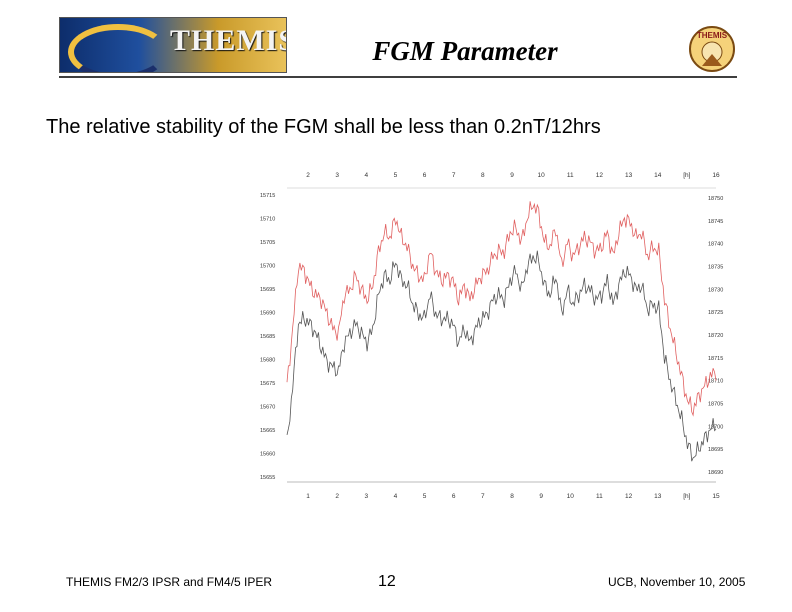 The image size is (792, 612). What do you see at coordinates (398, 77) in the screenshot?
I see `header-divider` at bounding box center [398, 77].